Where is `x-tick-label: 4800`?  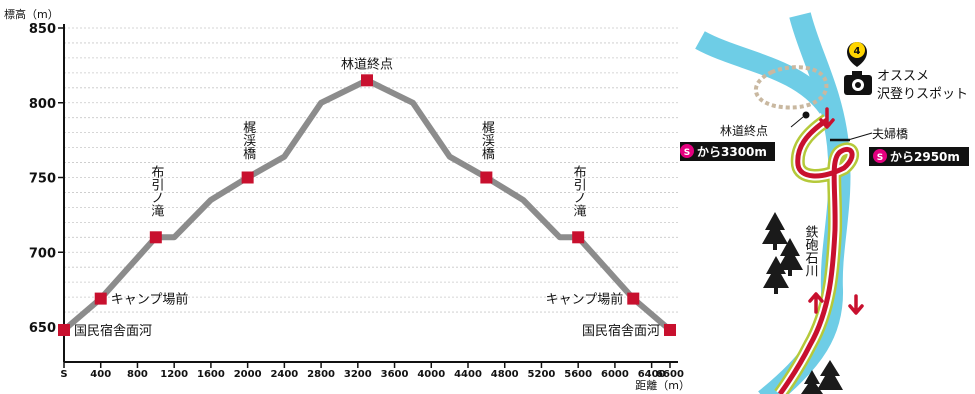
x-tick-label: 4800 is located at coordinates (505, 374).